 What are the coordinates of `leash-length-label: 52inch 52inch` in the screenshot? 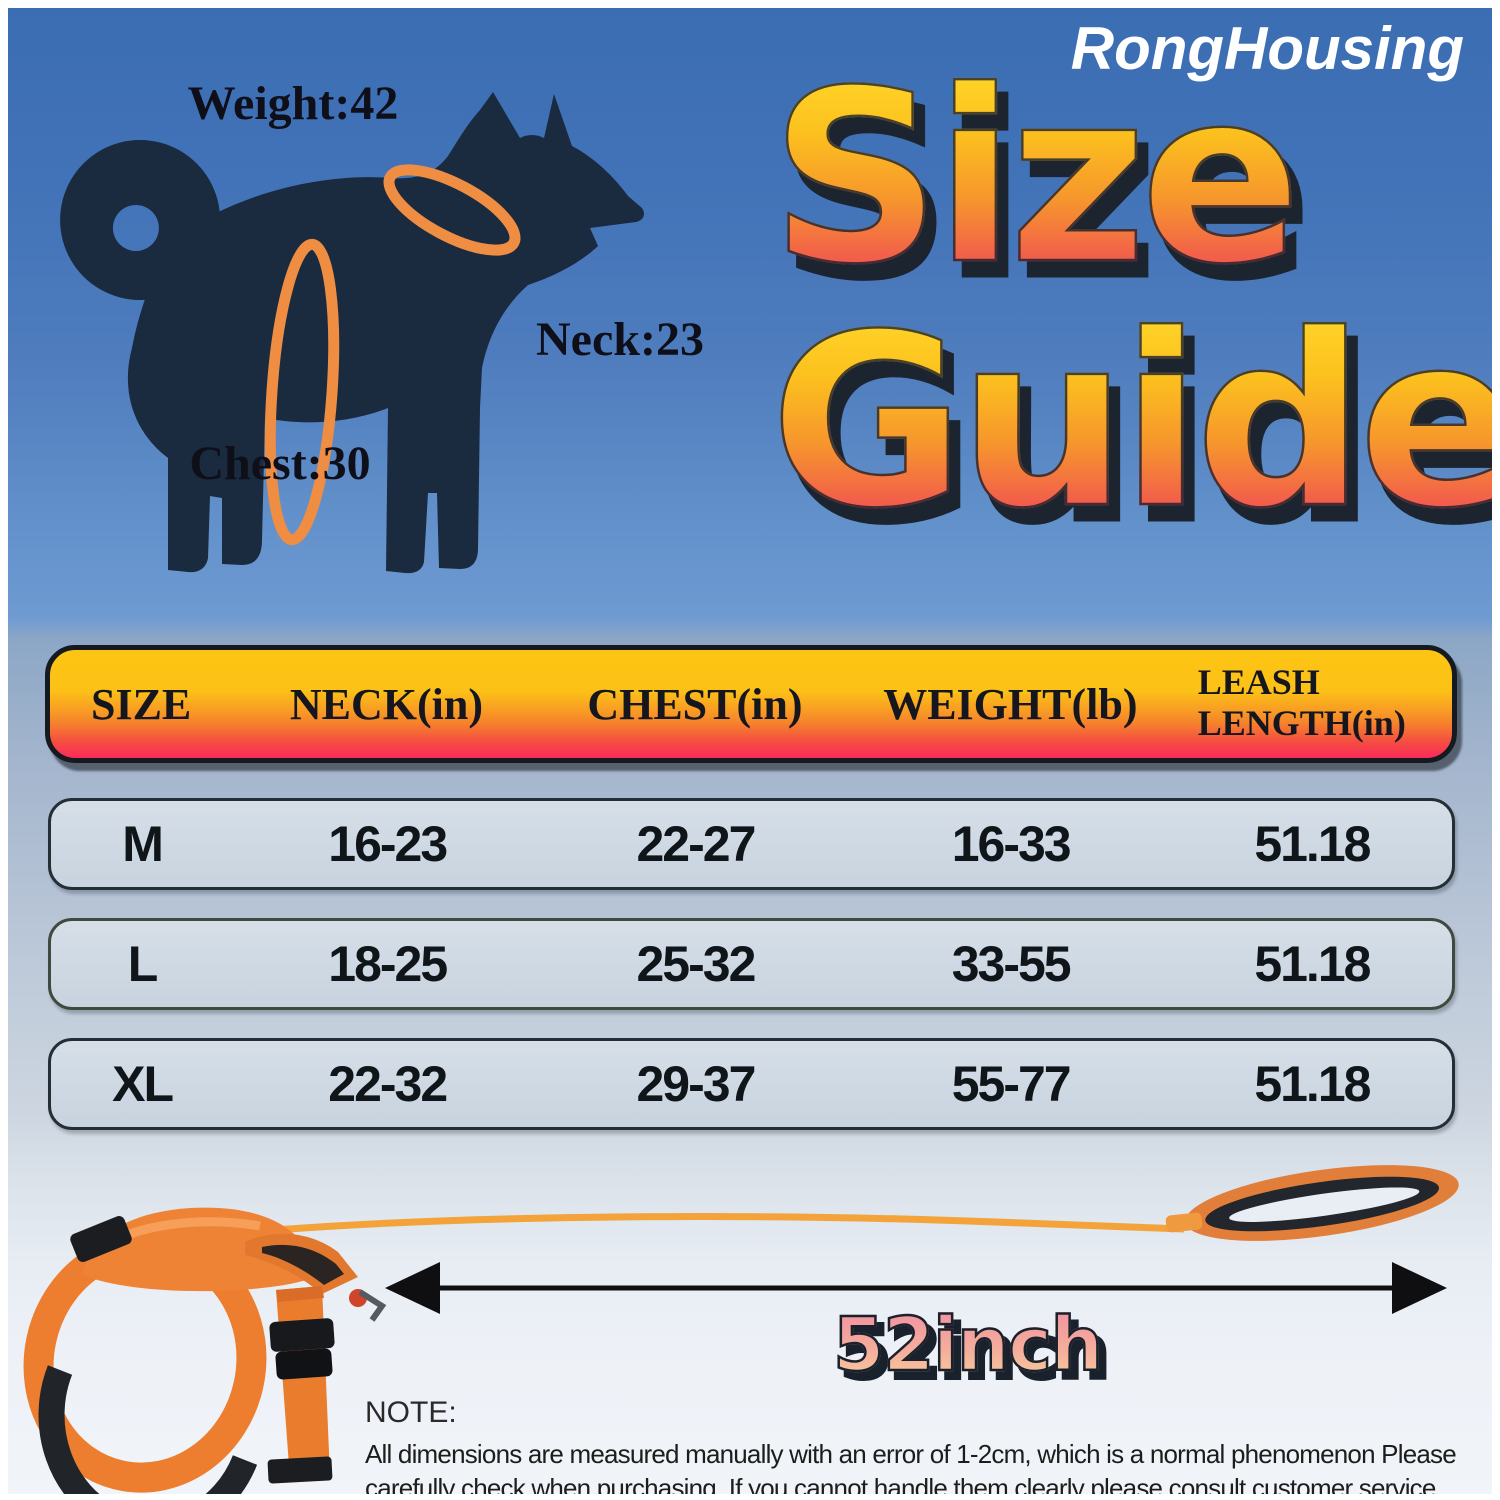 It's located at (972, 1349).